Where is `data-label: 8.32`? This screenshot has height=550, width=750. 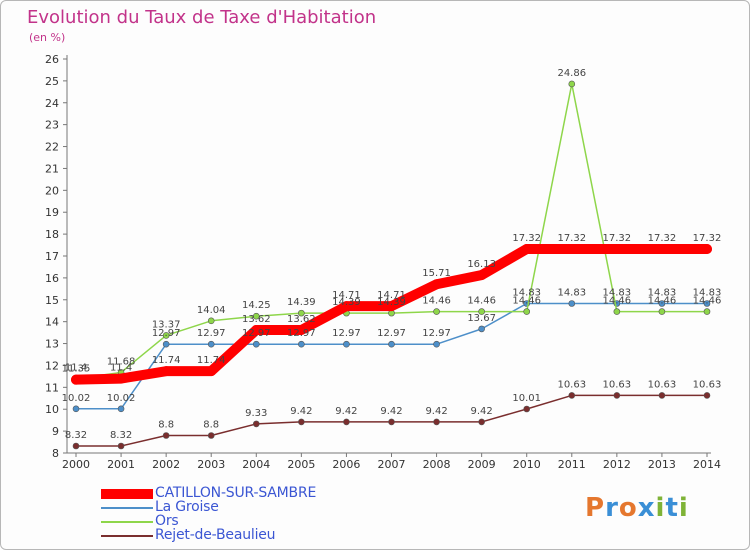
data-label: 8.32 is located at coordinates (76, 435).